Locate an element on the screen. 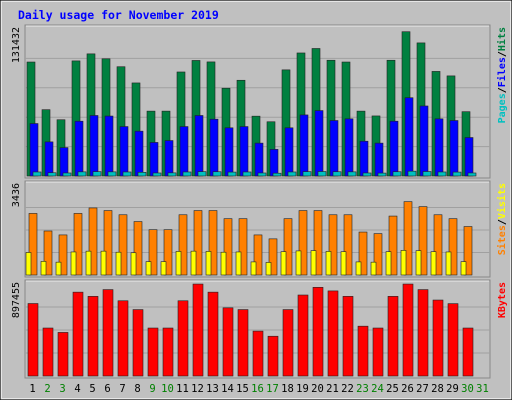 The width and height of the screenshot is (512, 400). y-max-label: 3436 is located at coordinates (16, 195).